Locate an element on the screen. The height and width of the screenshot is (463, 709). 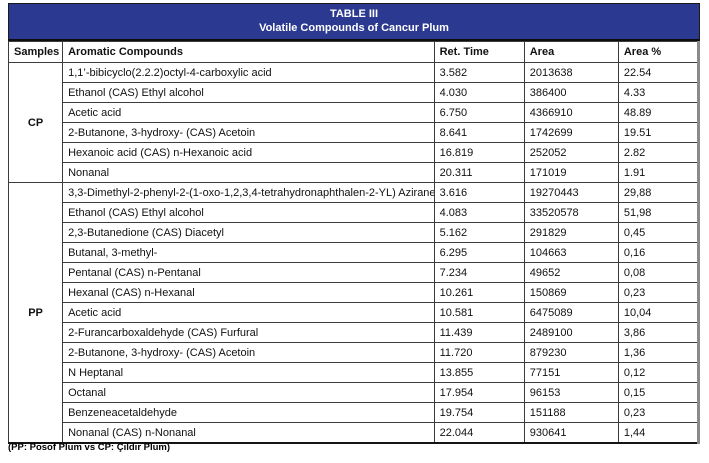
ret-time-cell: 16.819 is located at coordinates (479, 152).